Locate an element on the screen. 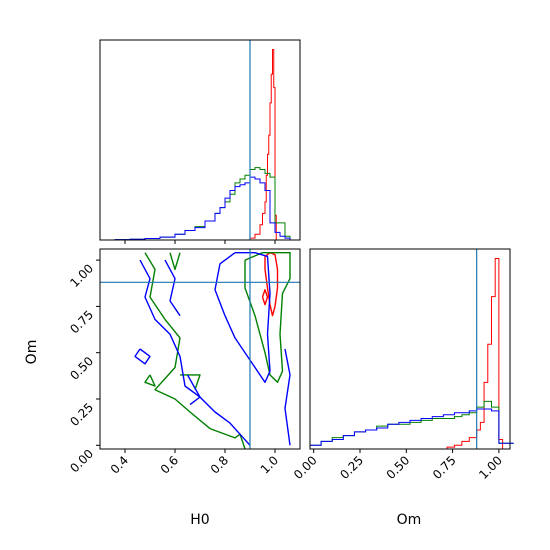 Image resolution: width=550 pixels, height=550 pixels. h0-histogram-frame is located at coordinates (200, 140).